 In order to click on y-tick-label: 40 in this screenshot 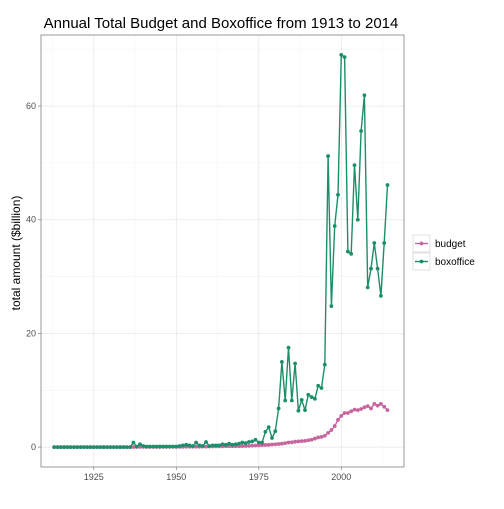, I will do `click(31, 220)`.